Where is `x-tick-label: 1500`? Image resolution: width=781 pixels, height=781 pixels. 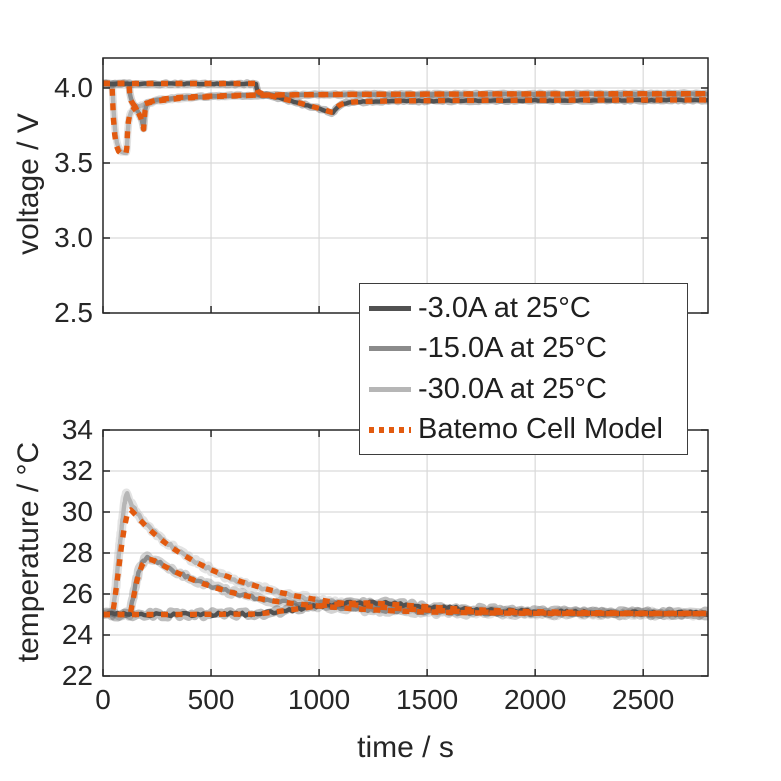
x-tick-label: 1500 is located at coordinates (427, 699).